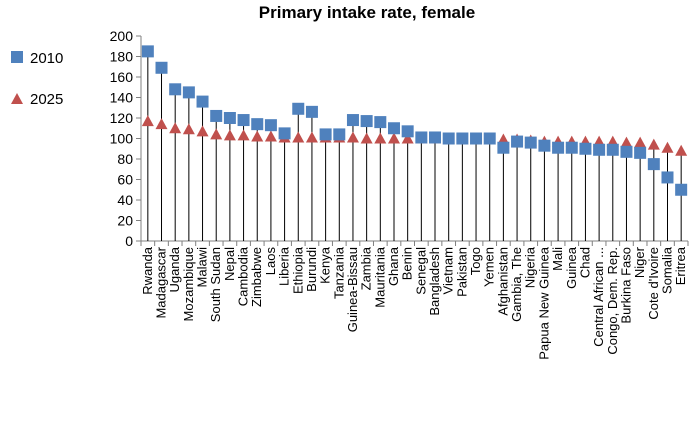  Describe the element at coordinates (215, 284) in the screenshot. I see `x-tick-label: South Sudan` at that location.